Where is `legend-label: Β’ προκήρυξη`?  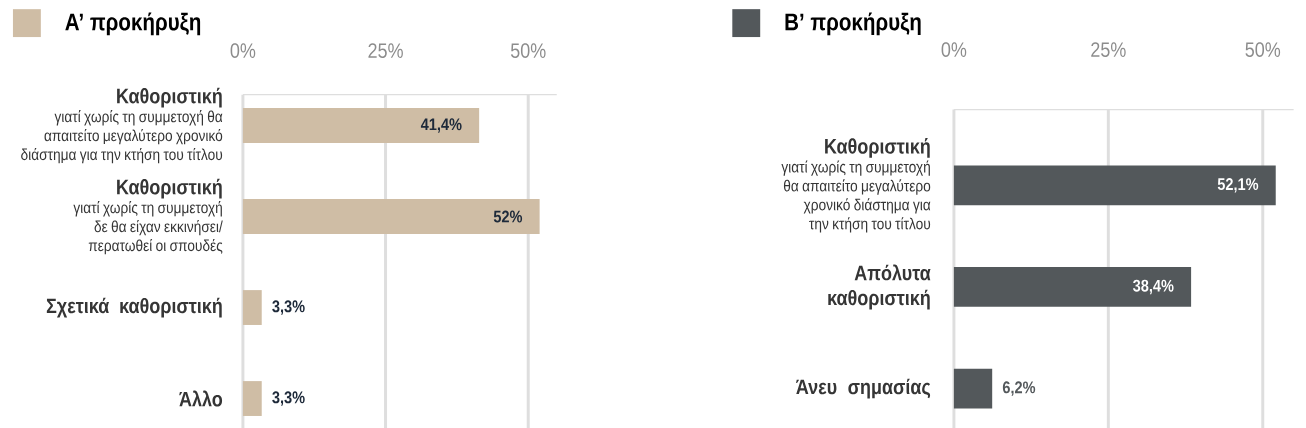 legend-label: Β’ προκήρυξη is located at coordinates (853, 23).